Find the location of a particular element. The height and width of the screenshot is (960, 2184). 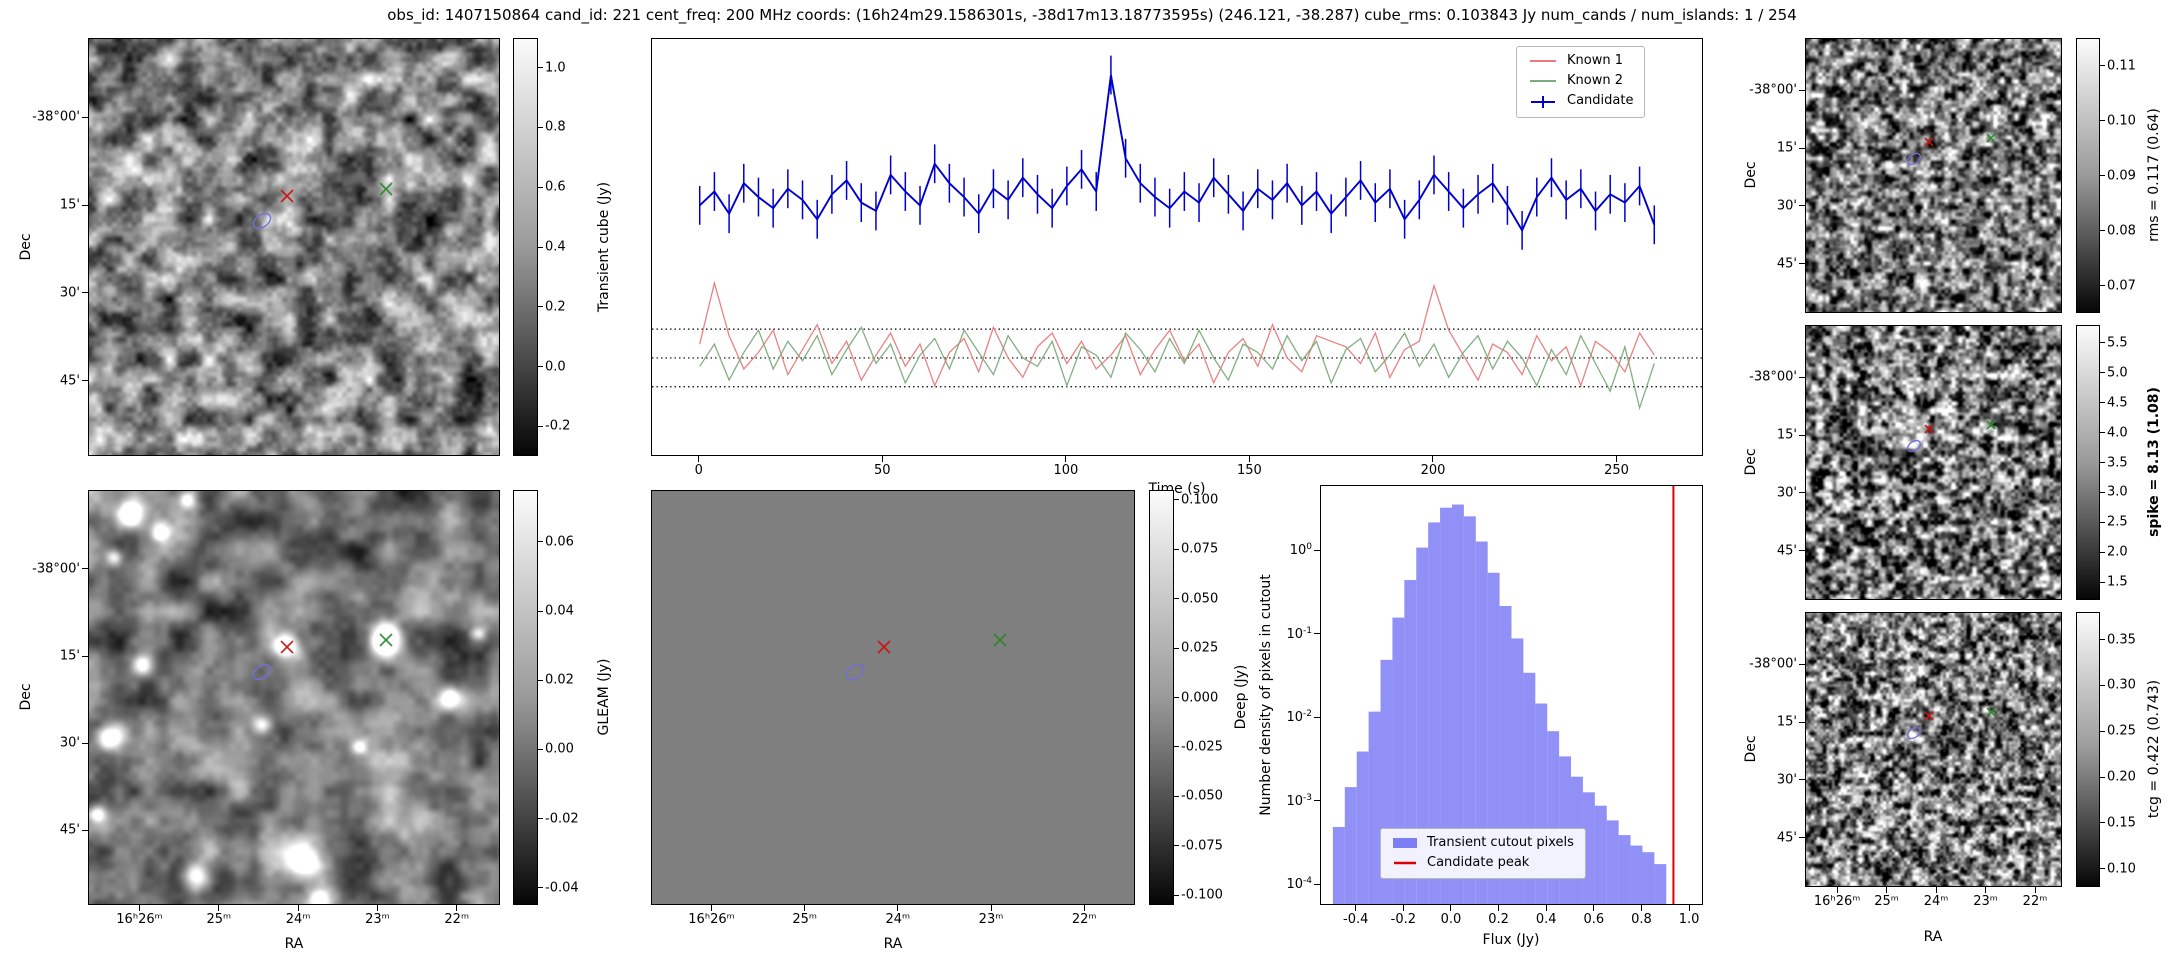

colorbar-tick-label: 0.06 is located at coordinates (559, 542).